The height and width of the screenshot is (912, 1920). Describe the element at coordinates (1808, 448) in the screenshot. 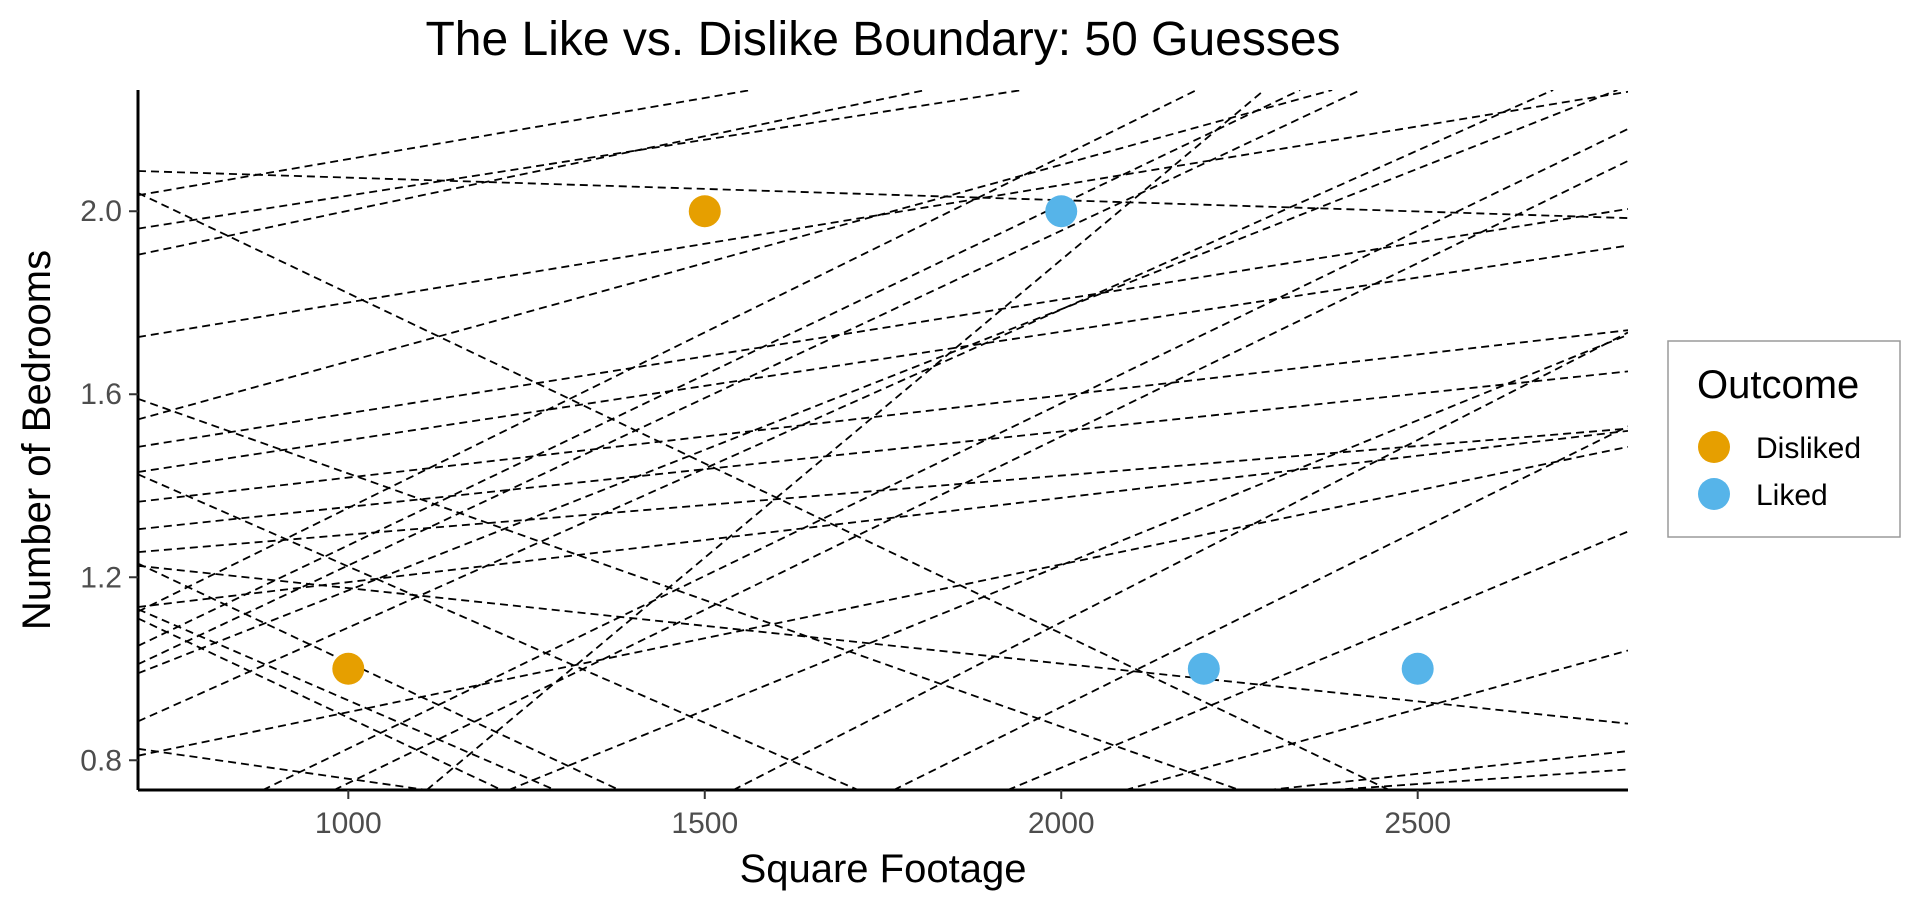

I see `legend-label-disliked: Disliked` at that location.